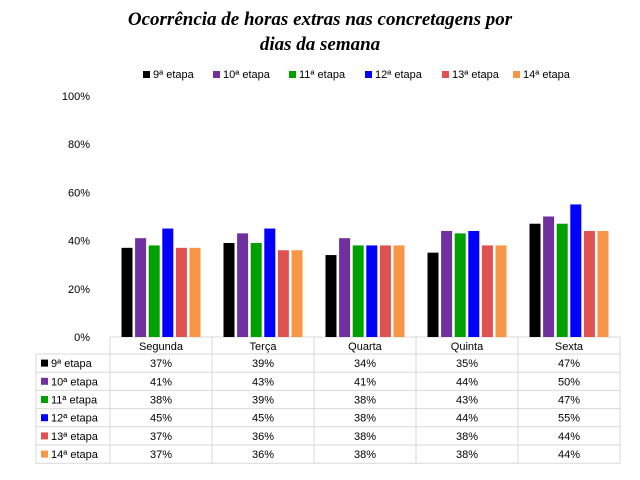 The width and height of the screenshot is (640, 480). What do you see at coordinates (547, 75) in the screenshot?
I see `legend-label: 14ª etapa` at bounding box center [547, 75].